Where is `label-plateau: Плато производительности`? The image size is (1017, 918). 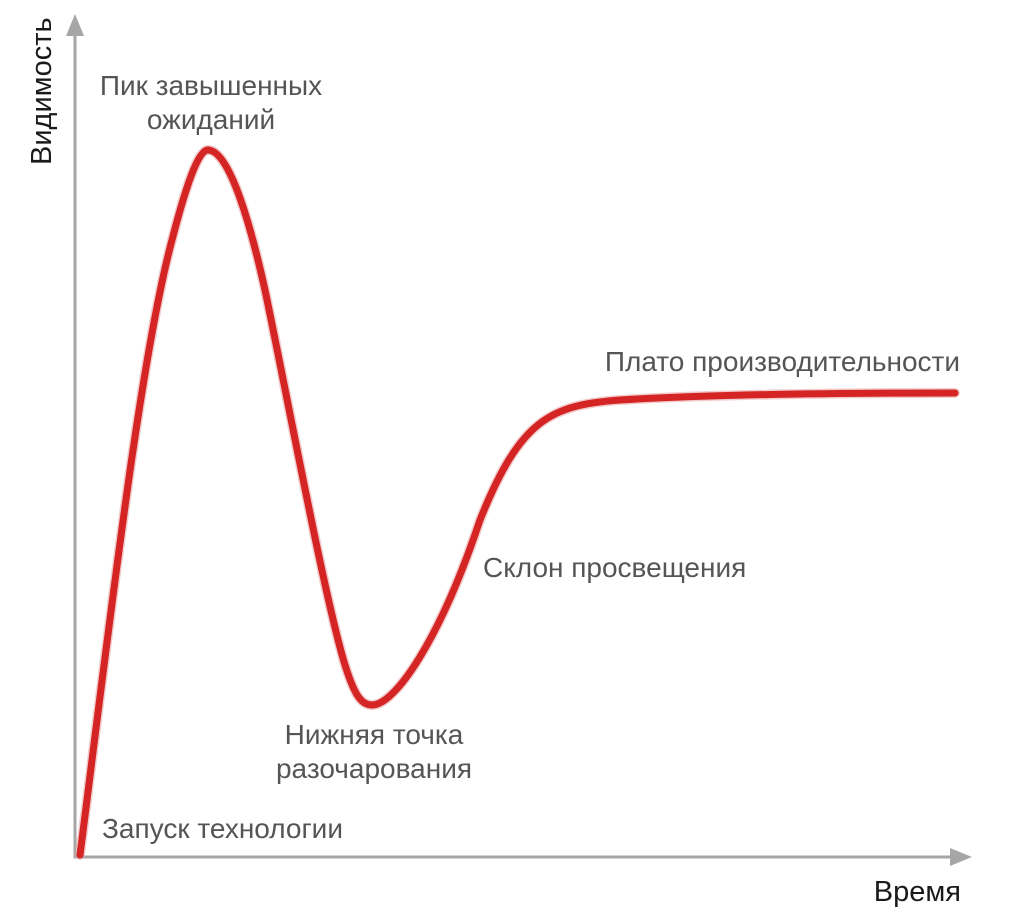
label-plateau: Плато производительности is located at coordinates (782, 361).